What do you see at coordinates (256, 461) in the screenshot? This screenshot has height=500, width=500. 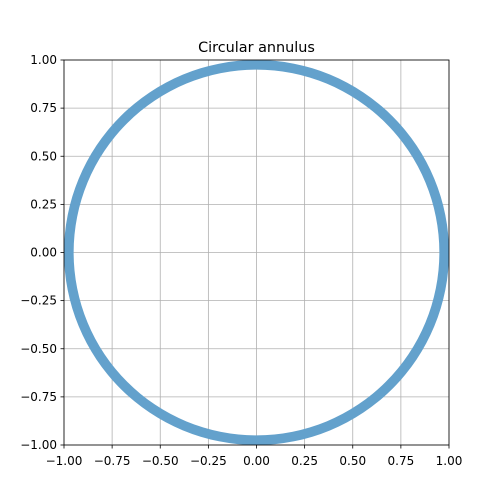 I see `x-tick-label: 0.00` at bounding box center [256, 461].